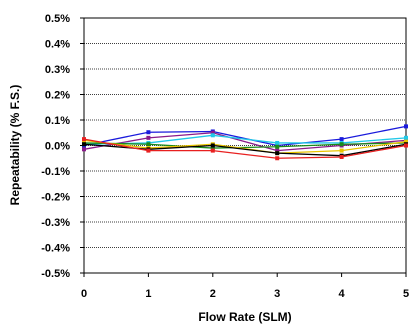  What do you see at coordinates (55, 172) in the screenshot?
I see `y-tick-label: -0.1%` at bounding box center [55, 172].